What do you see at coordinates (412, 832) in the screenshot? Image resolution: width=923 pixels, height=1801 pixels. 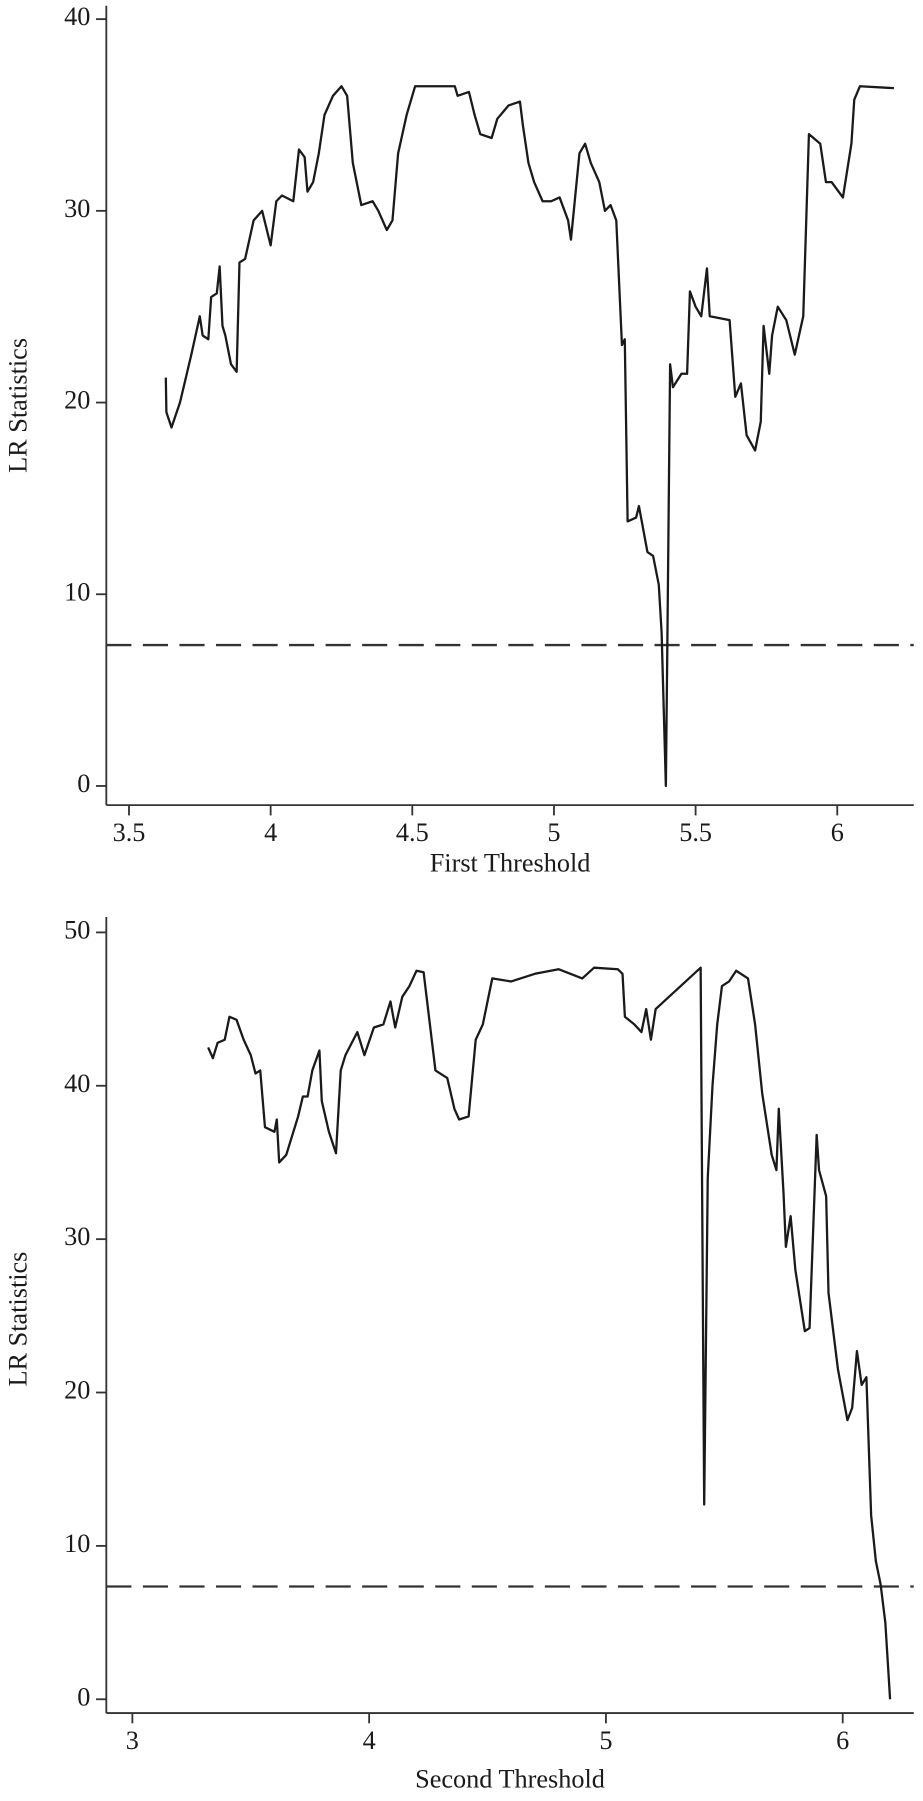 I see `x-tick-label: 4.5` at bounding box center [412, 832].